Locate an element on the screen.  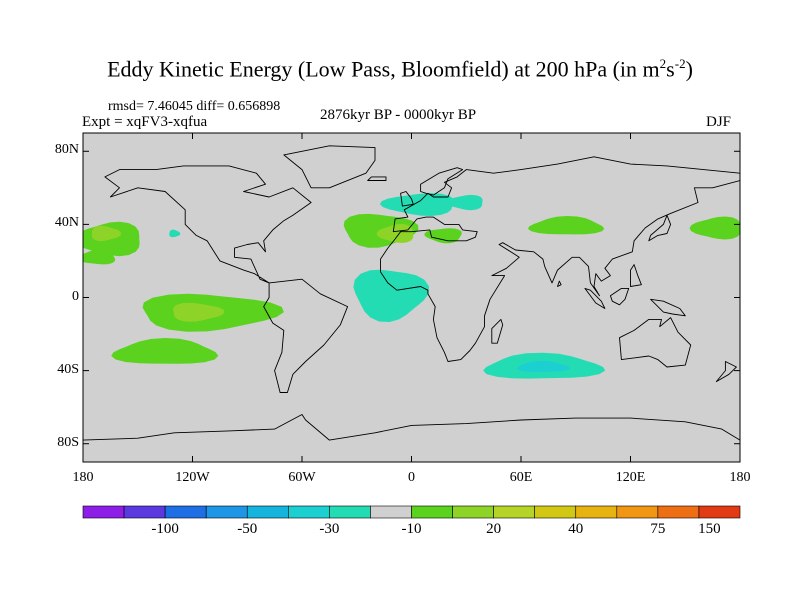
anomaly-med is located at coordinates (443, 236).